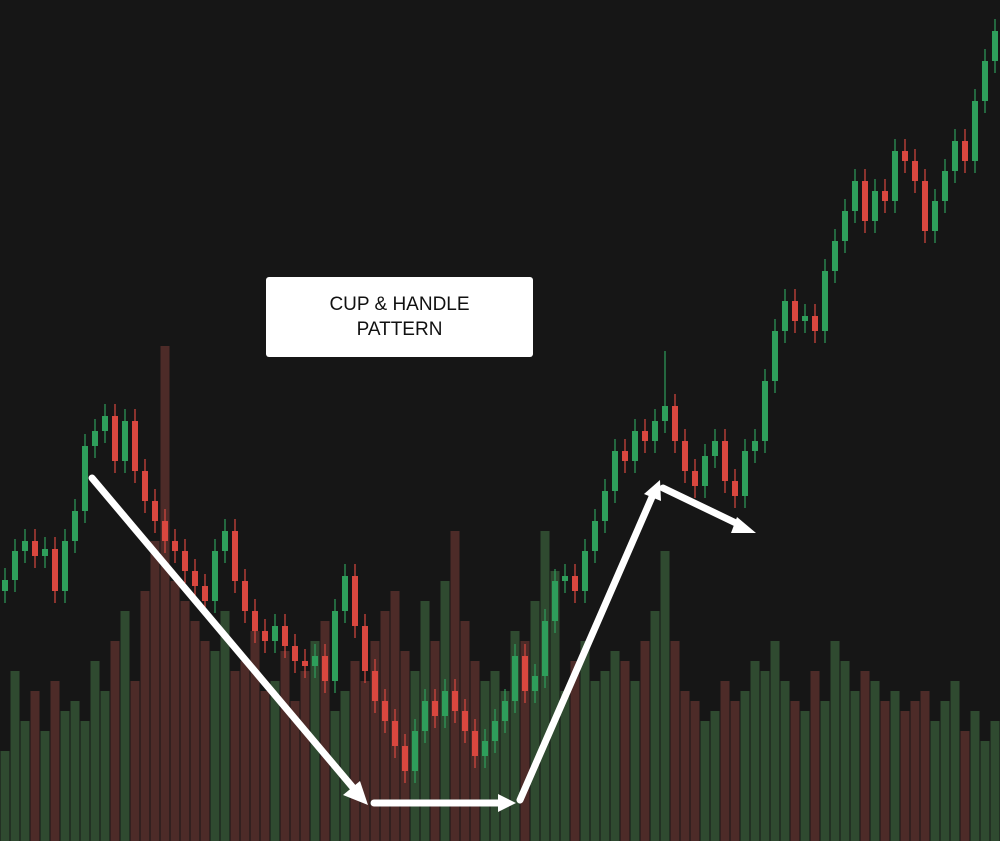  What do you see at coordinates (399, 317) in the screenshot?
I see `annotation: CUP & HANDLE PATTERN` at bounding box center [399, 317].